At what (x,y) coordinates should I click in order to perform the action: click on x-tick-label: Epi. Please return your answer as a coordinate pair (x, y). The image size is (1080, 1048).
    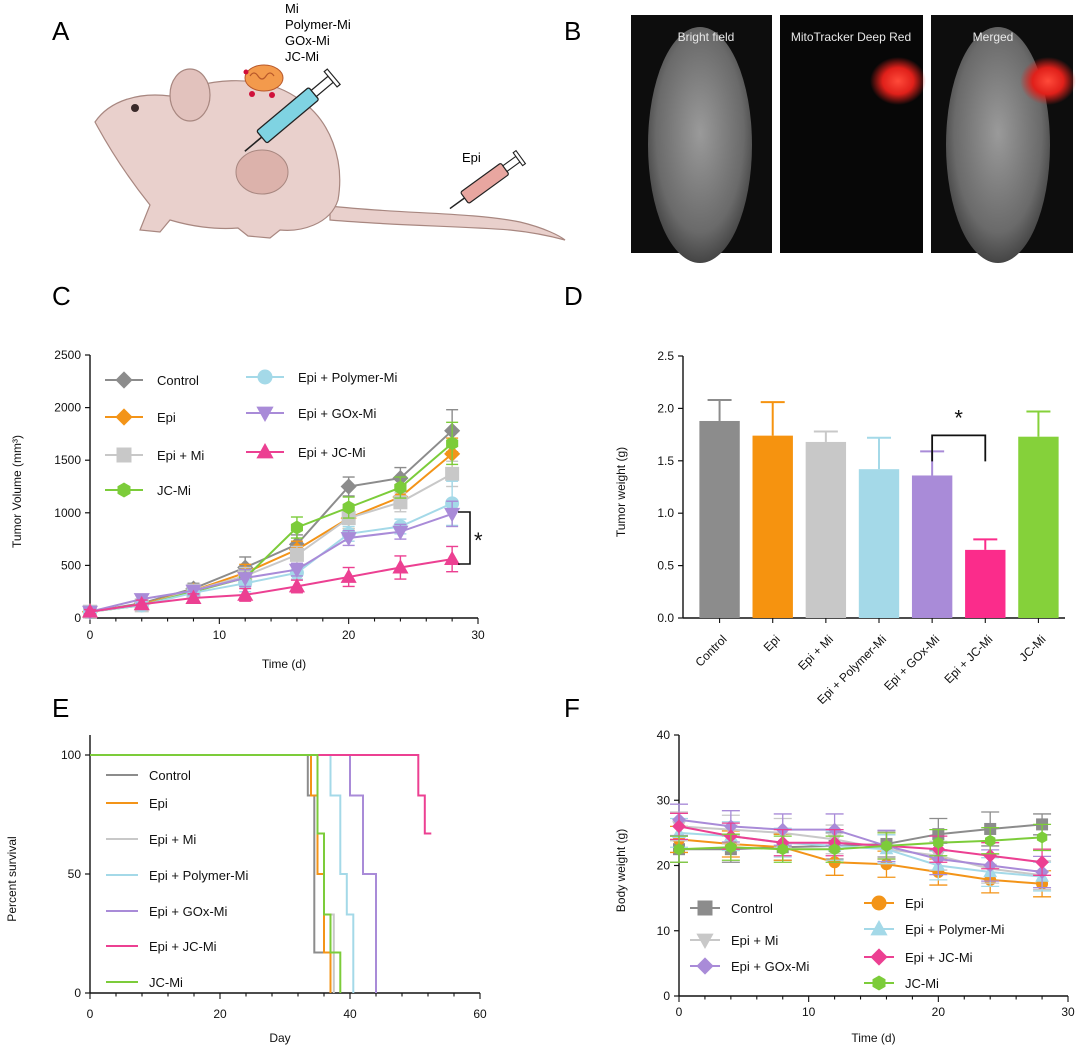
    Looking at the image, I should click on (772, 643).